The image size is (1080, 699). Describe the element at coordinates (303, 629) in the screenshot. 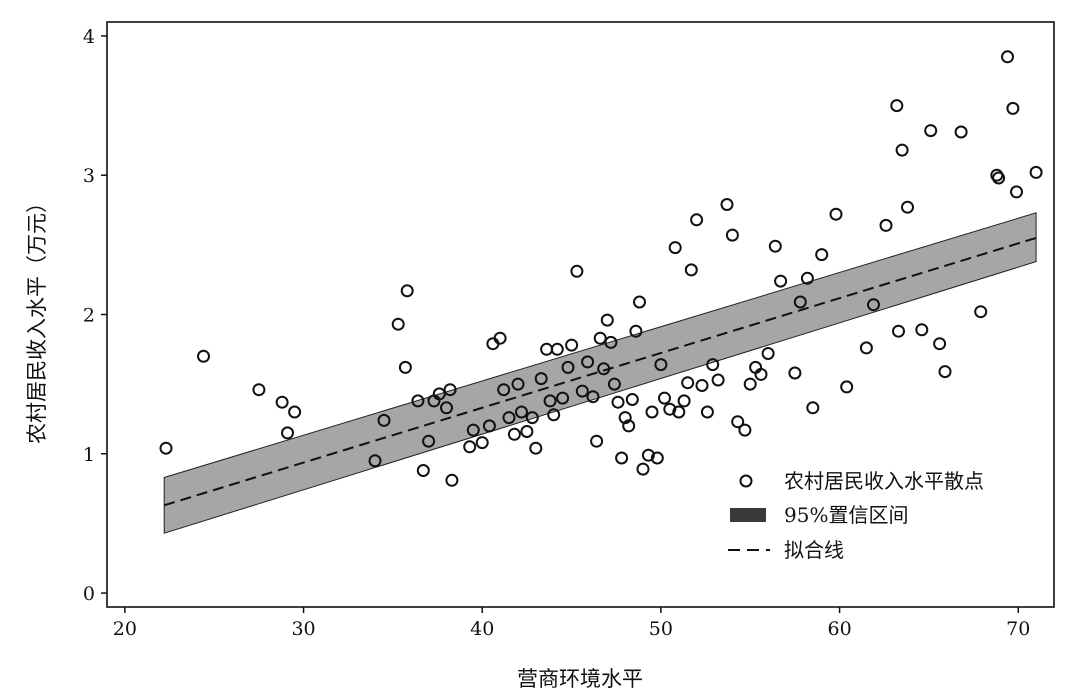

I see `x-tick-label: 30` at that location.